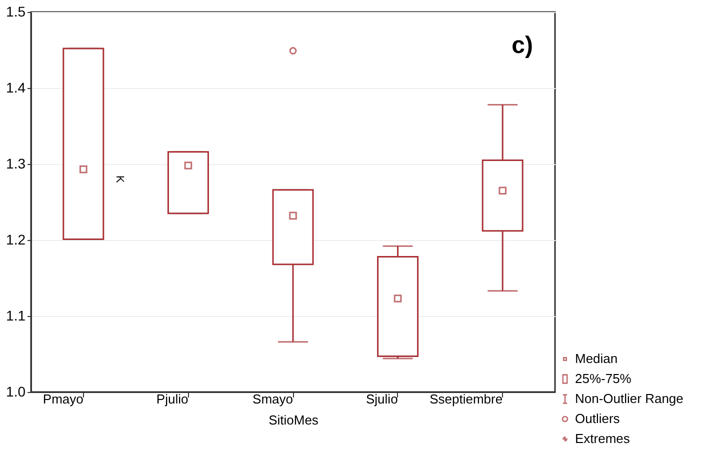 The image size is (727, 457). Describe the element at coordinates (16, 12) in the screenshot. I see `y-tick-label: 1.5` at that location.